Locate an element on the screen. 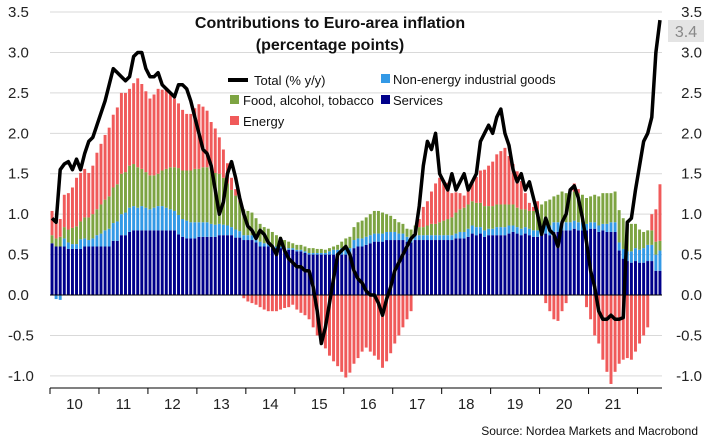  y-tick-label-right: 0.0 is located at coordinates (691, 295).